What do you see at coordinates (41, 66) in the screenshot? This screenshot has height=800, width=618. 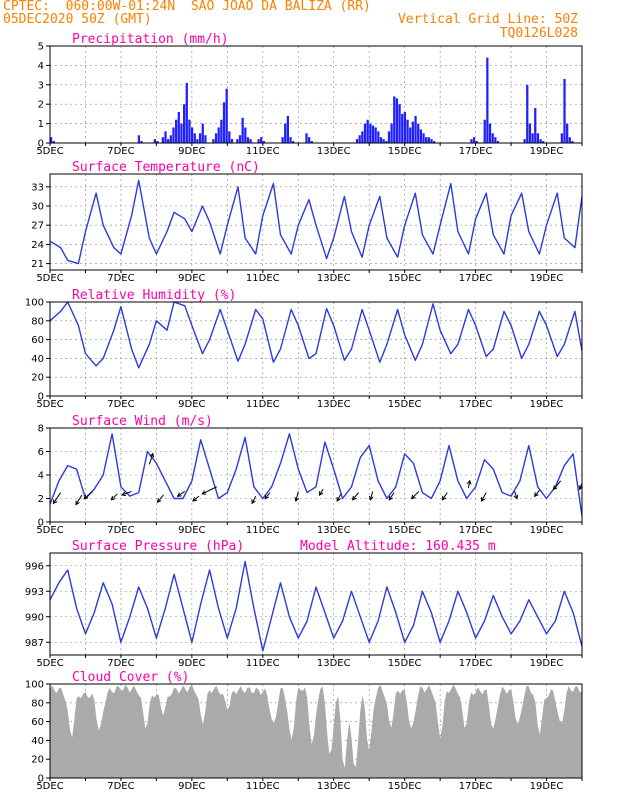 I see `y-tick-label: 4` at bounding box center [41, 66].